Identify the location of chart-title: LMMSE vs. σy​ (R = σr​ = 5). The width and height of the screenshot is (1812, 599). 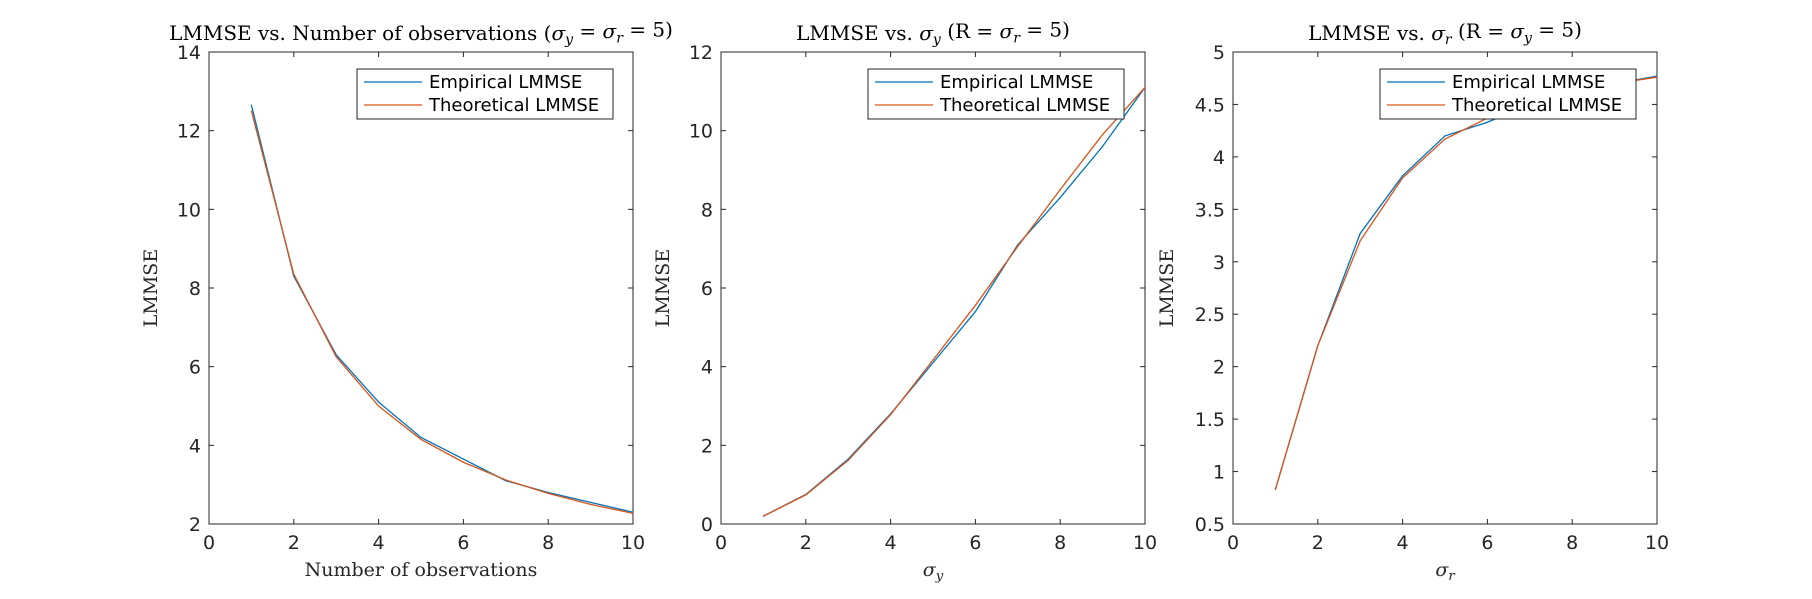
(933, 32).